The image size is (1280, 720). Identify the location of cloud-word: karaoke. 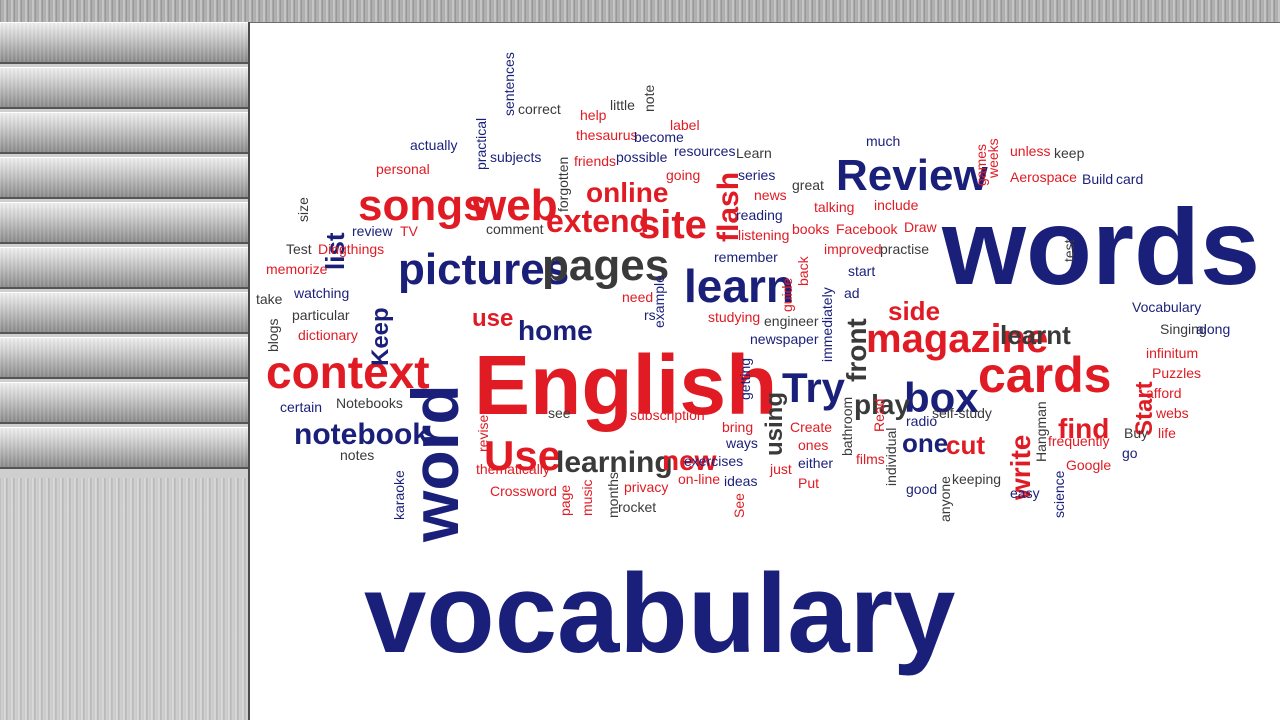
(399, 495).